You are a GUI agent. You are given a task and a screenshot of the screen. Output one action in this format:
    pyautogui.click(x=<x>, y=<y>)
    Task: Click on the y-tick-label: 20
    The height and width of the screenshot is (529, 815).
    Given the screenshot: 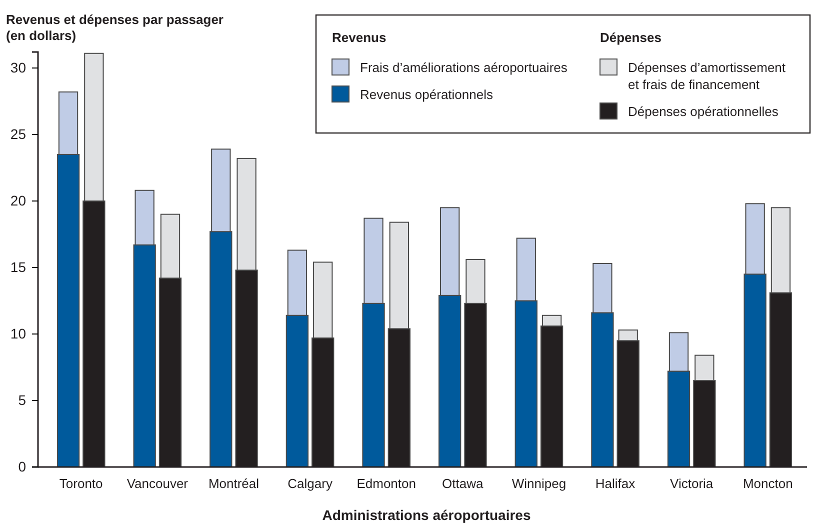 What is the action you would take?
    pyautogui.click(x=18, y=200)
    